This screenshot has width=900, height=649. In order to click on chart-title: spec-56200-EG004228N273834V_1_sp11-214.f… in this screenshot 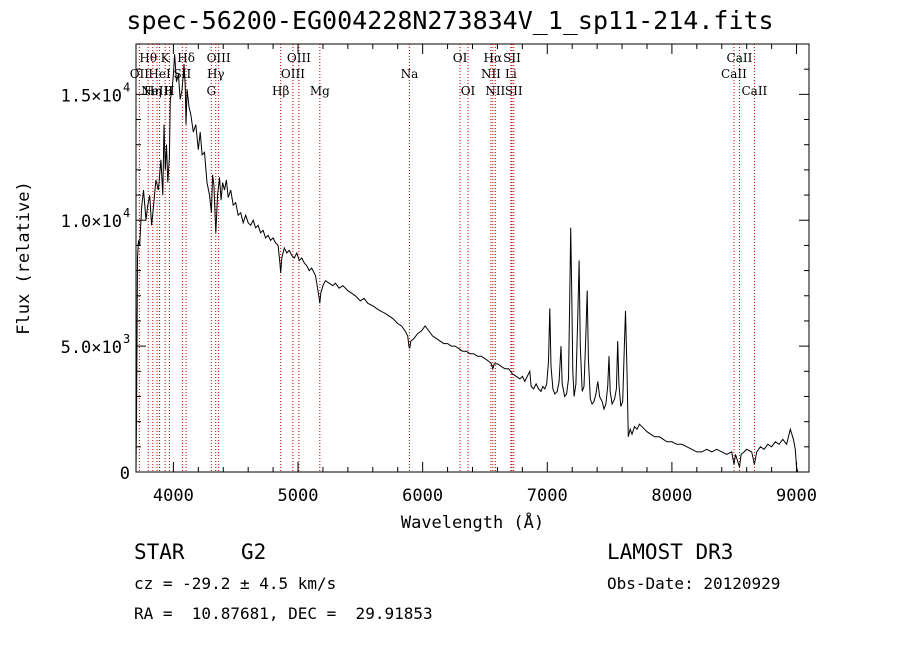, I will do `click(450, 20)`.